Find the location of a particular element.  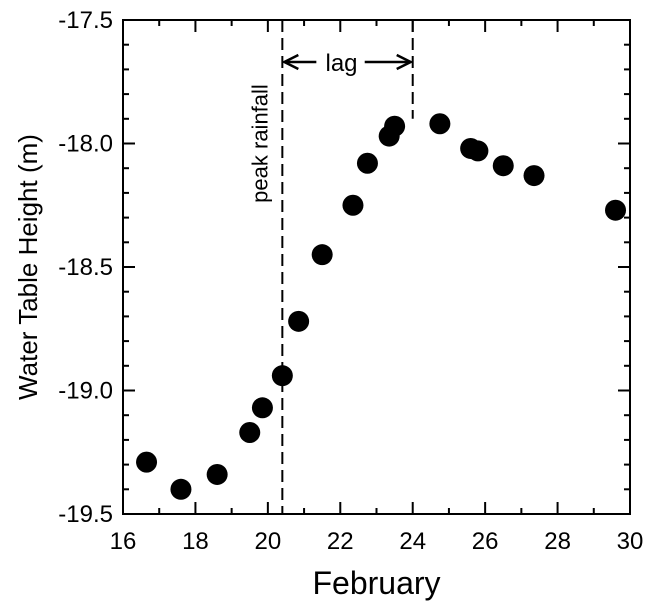

lag-arrow-right-head is located at coordinates (405, 62).